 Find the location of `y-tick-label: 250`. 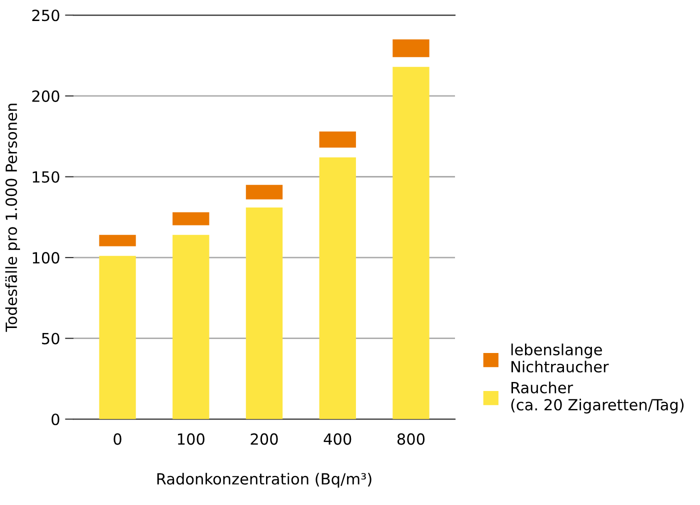

y-tick-label: 250 is located at coordinates (46, 16).